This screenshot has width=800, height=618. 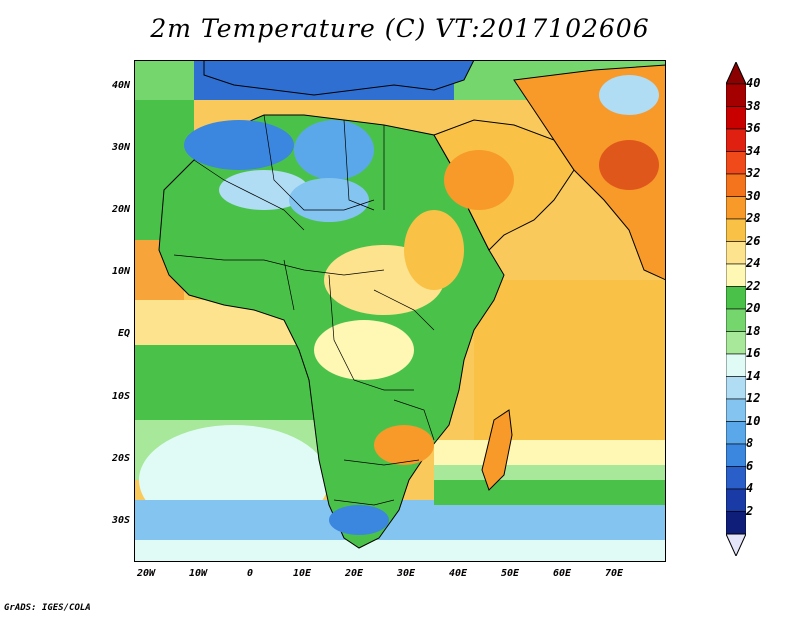 I want to click on colorbar-label: 14, so click(x=753, y=375).